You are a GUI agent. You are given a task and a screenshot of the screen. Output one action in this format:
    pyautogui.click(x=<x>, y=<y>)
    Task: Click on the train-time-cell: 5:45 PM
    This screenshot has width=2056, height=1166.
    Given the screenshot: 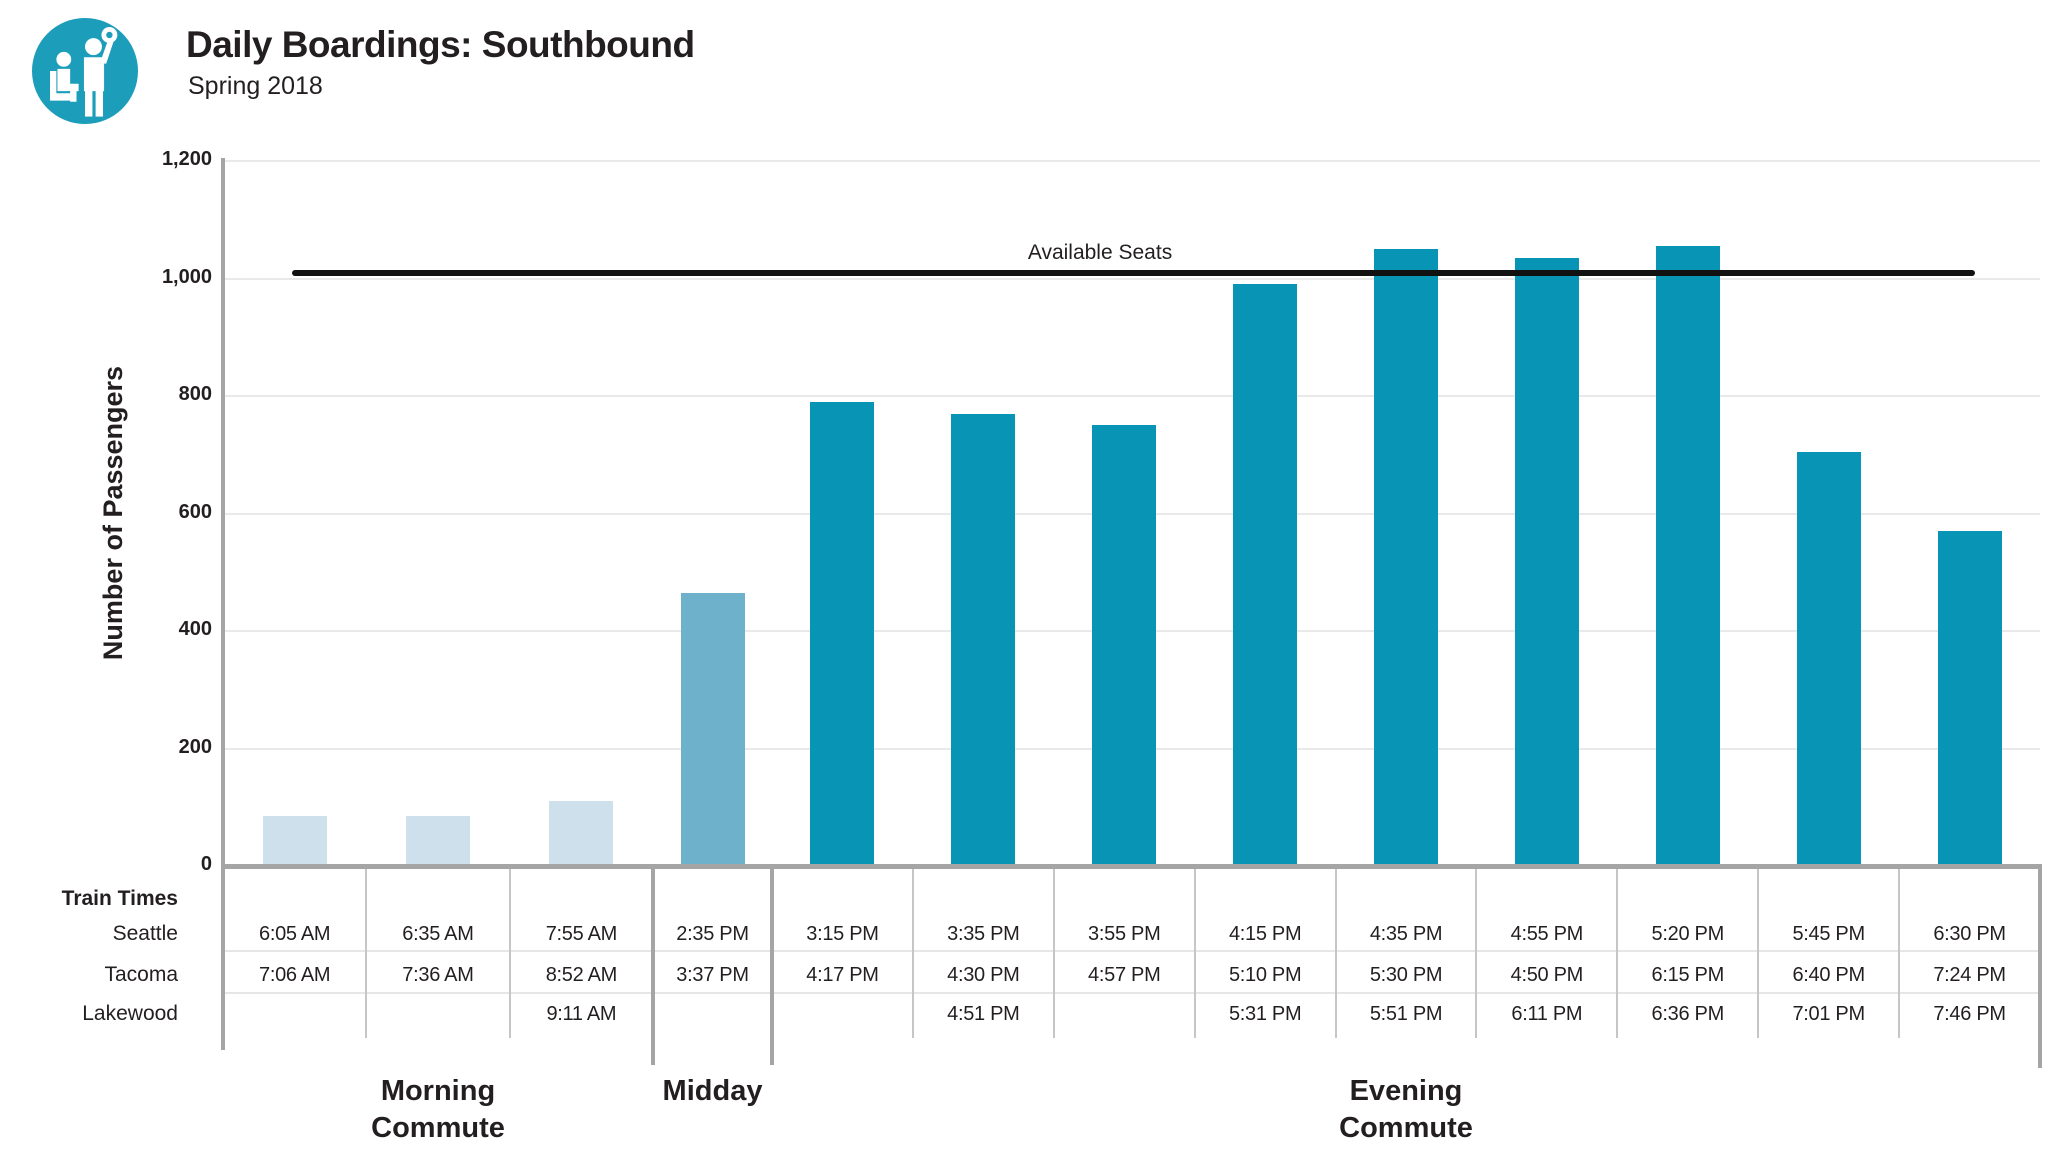 What is the action you would take?
    pyautogui.click(x=1828, y=934)
    